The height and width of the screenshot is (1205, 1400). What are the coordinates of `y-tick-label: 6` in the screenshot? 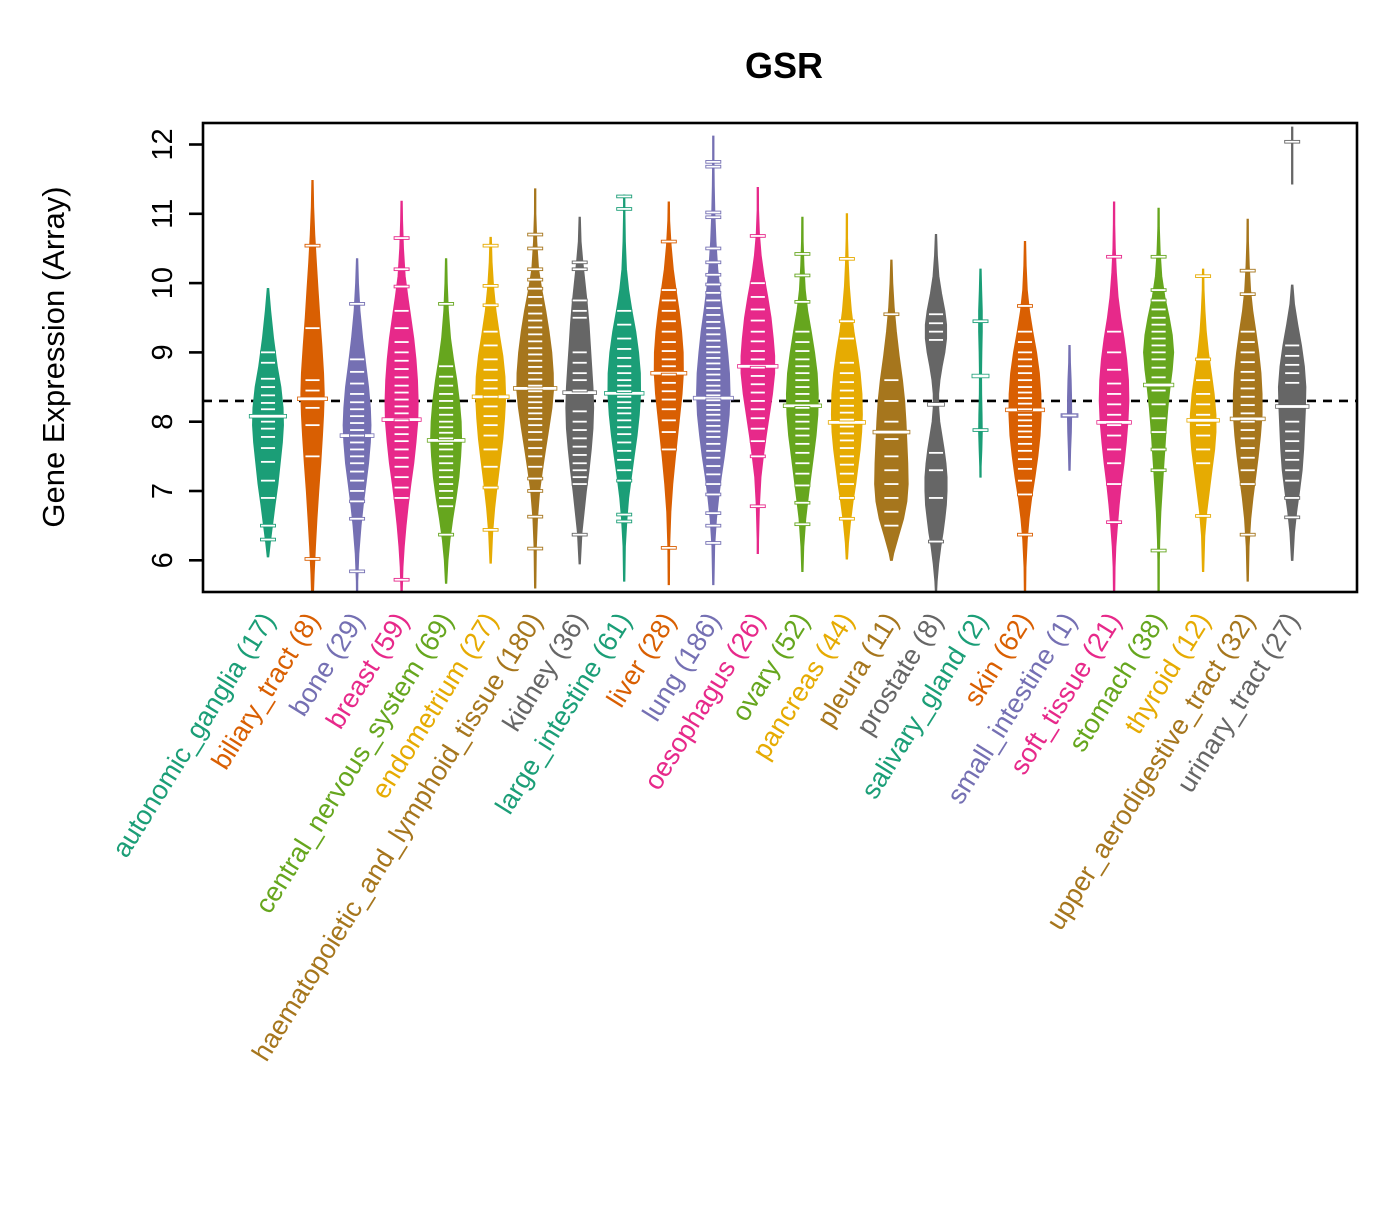 It's located at (163, 560).